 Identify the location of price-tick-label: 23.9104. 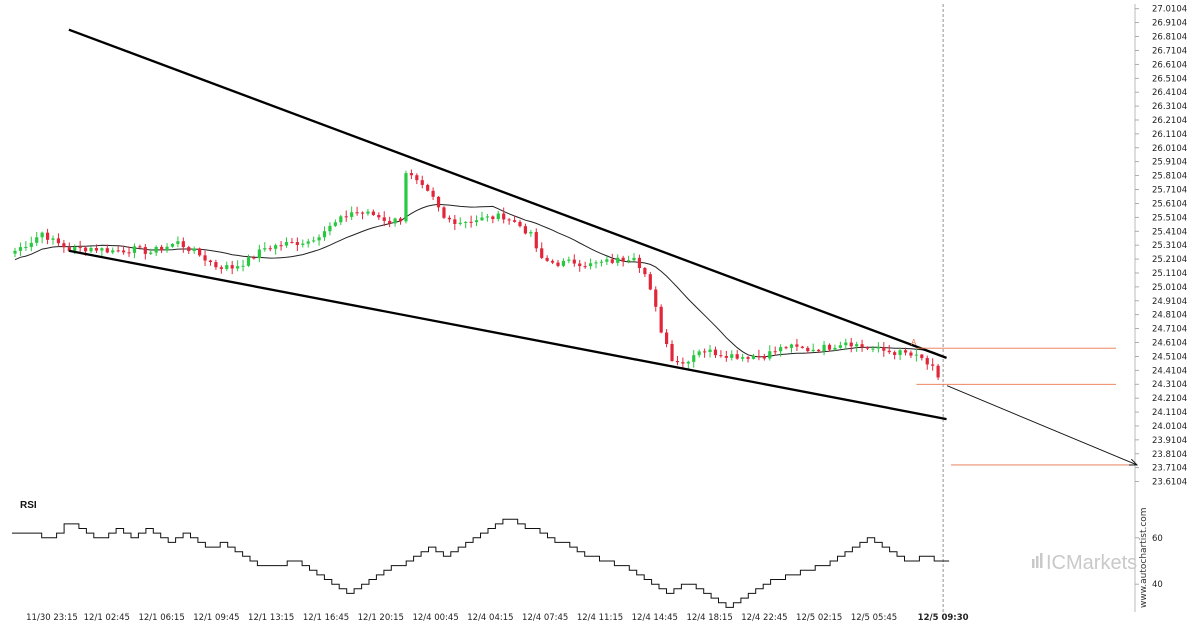
(1169, 441).